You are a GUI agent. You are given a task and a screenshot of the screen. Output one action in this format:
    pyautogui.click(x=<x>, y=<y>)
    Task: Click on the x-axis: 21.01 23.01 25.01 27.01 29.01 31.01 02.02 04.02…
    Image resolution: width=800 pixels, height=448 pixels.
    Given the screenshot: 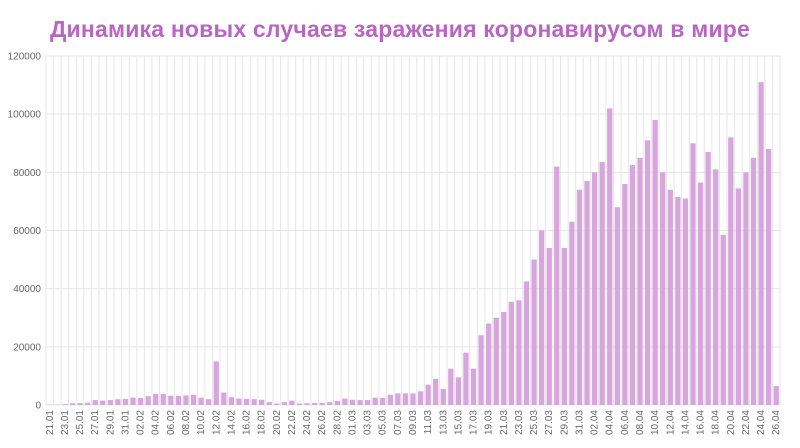 What is the action you would take?
    pyautogui.click(x=413, y=422)
    